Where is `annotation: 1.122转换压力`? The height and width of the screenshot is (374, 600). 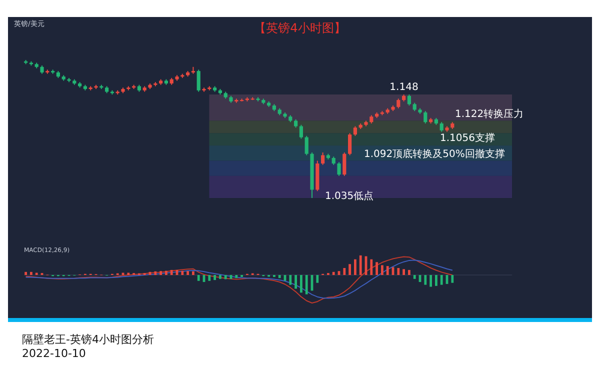 annotation: 1.122转换压力 is located at coordinates (489, 114).